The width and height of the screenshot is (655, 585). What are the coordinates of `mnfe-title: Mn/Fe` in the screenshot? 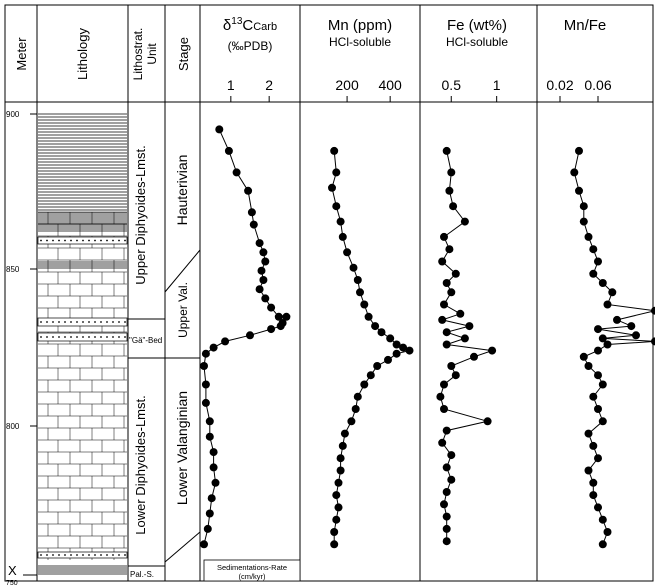 It's located at (585, 25).